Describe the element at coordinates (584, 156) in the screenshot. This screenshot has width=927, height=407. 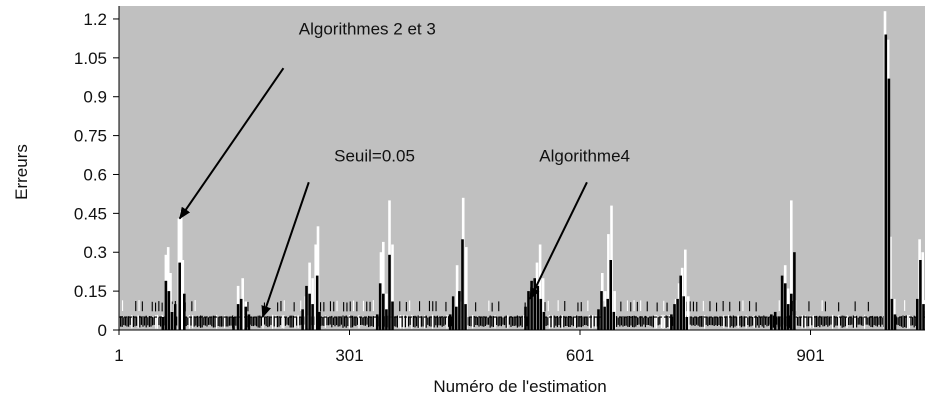
I see `annotation-label: Algorithme4` at that location.